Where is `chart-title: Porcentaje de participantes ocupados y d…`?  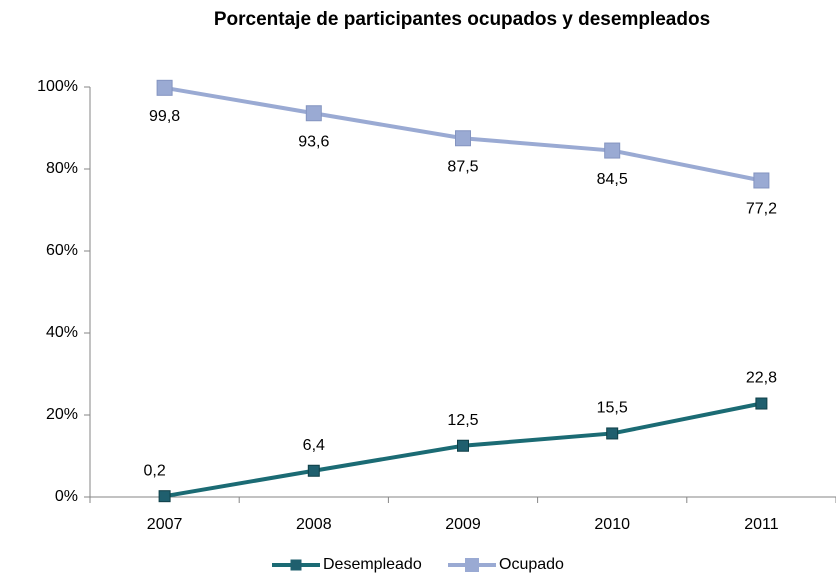 chart-title: Porcentaje de participantes ocupados y d… is located at coordinates (462, 19).